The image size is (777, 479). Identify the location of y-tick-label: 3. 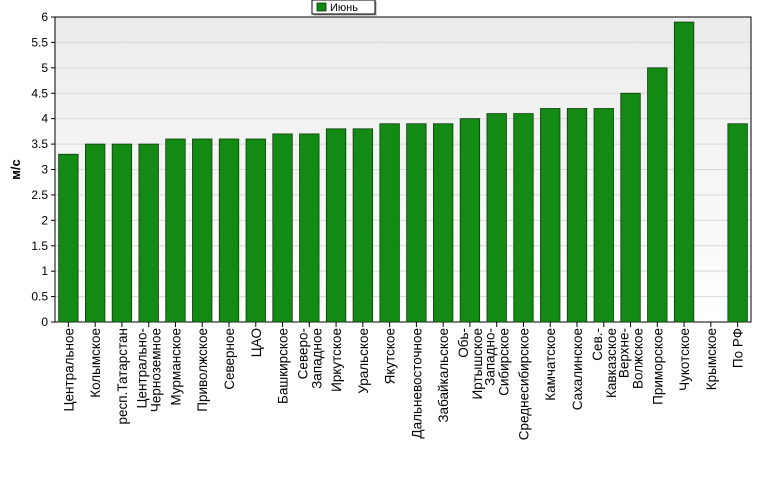
(44, 170).